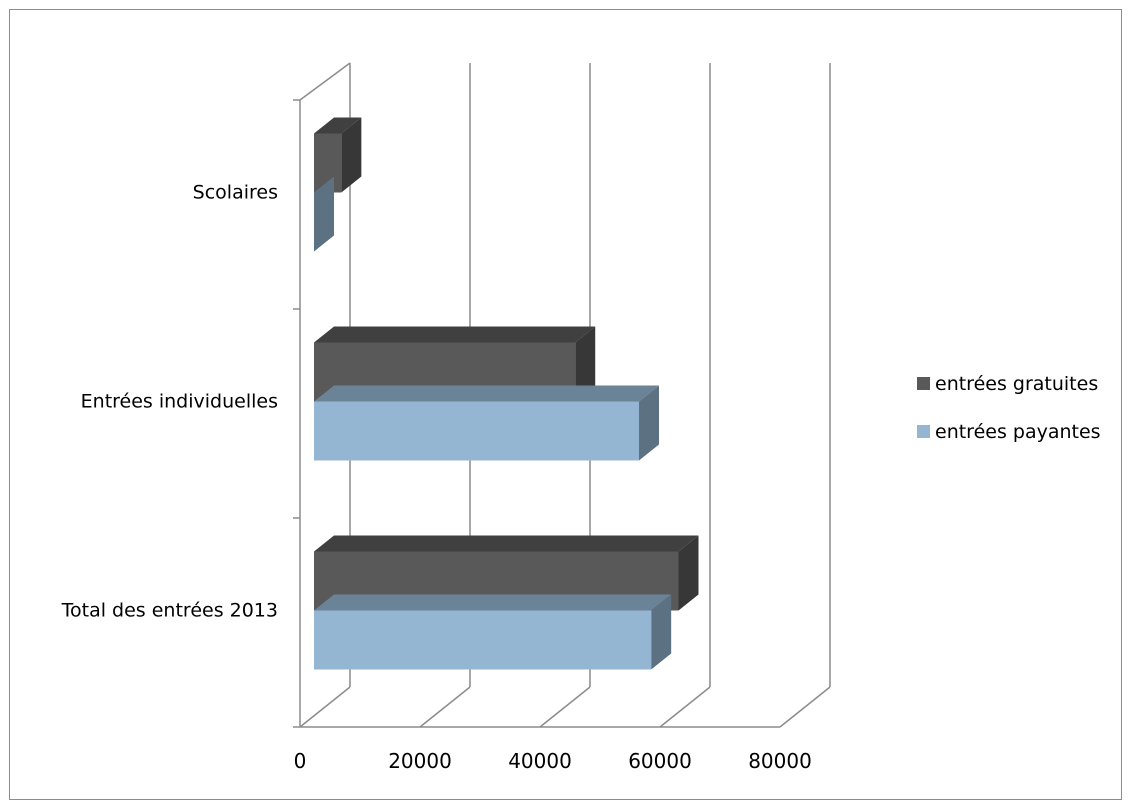 The width and height of the screenshot is (1132, 803). I want to click on bar-entrees-payantes-entrees-individuelles, so click(486, 423).